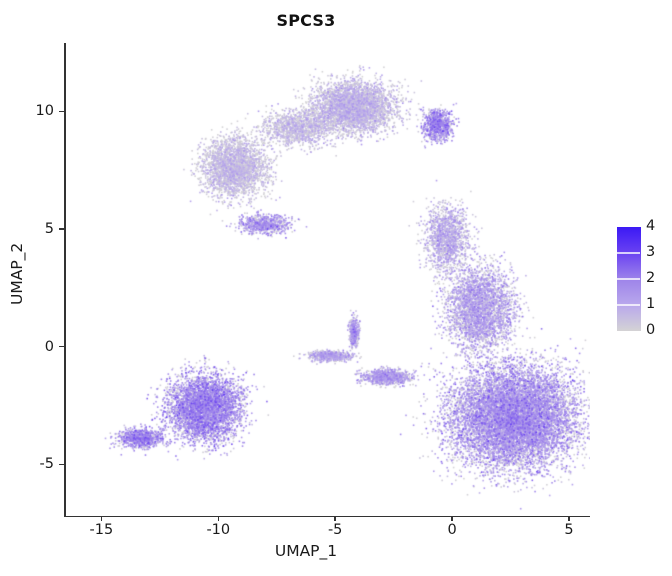 The height and width of the screenshot is (576, 672). I want to click on y-axis-title: UMAP_2, so click(17, 273).